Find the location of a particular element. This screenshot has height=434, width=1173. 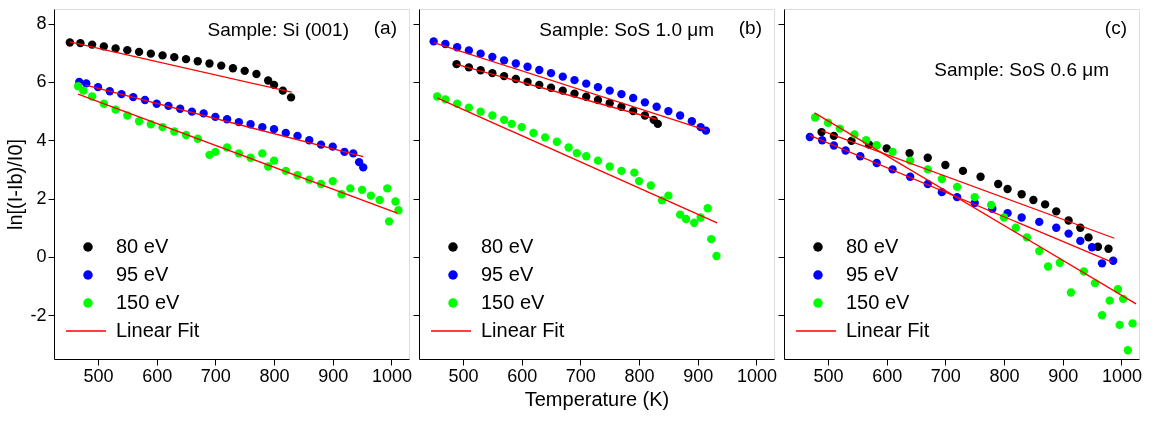

annotation: (a) is located at coordinates (385, 27).